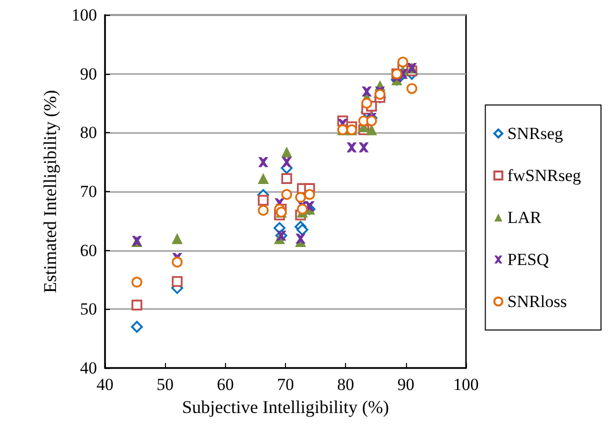 The image size is (610, 435). Describe the element at coordinates (405, 384) in the screenshot. I see `x-tick-label: 90` at that location.